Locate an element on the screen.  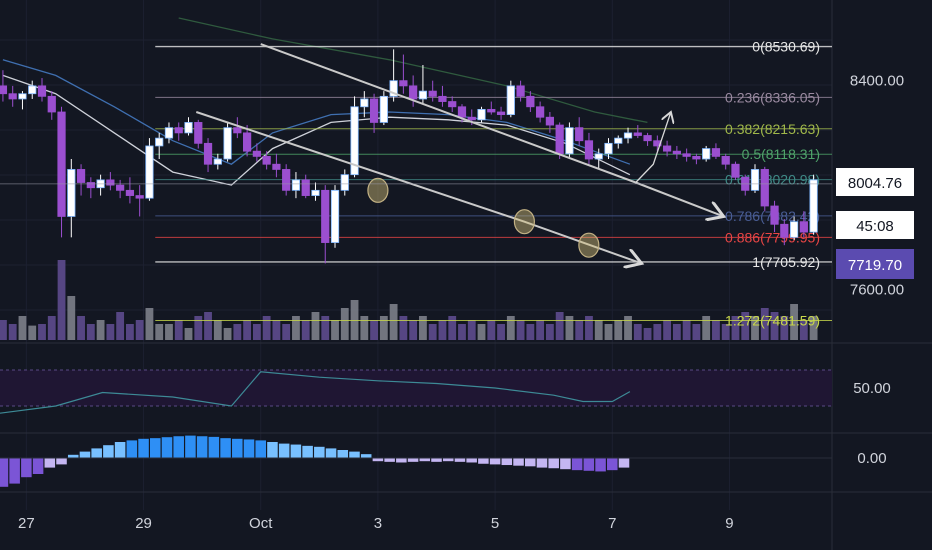
countdown-tag is located at coordinates (875, 225).